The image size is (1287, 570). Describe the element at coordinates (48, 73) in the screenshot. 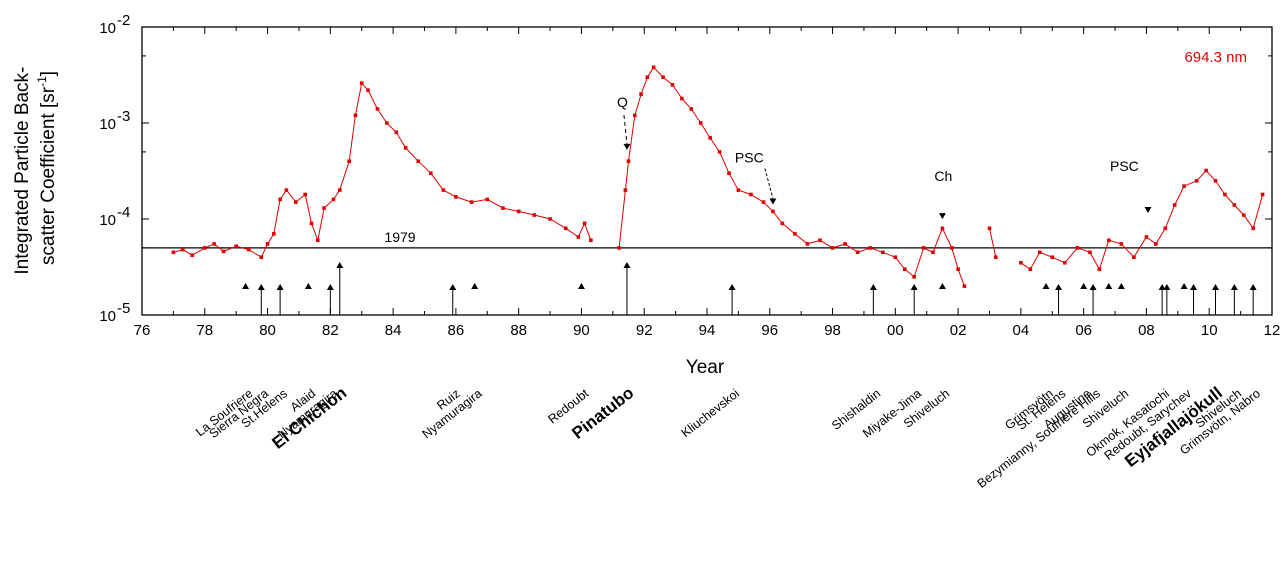

I see `y-axis-title-close: ]` at that location.